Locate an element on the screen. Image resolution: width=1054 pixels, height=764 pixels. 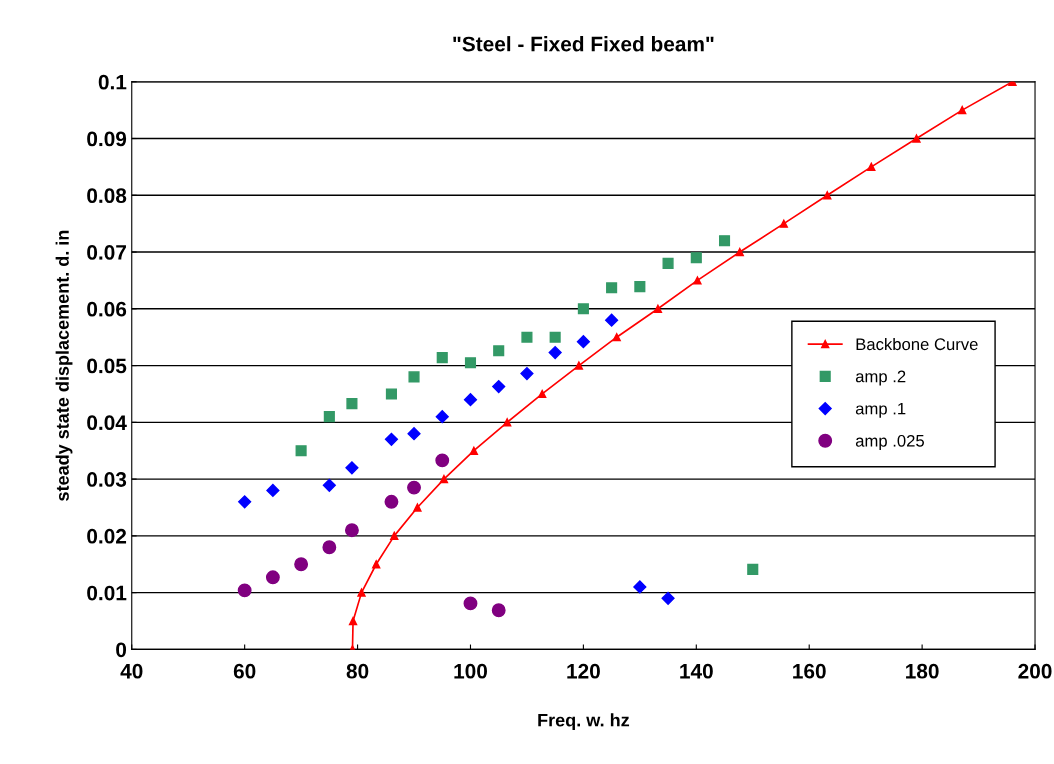
x-tick-label: 200 is located at coordinates (1035, 671).